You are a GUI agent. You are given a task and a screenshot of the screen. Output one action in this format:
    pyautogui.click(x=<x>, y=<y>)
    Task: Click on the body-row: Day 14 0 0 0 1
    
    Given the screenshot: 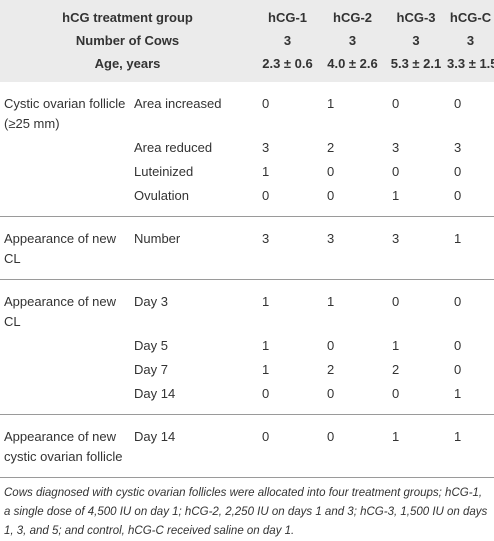 What is the action you would take?
    pyautogui.click(x=247, y=398)
    